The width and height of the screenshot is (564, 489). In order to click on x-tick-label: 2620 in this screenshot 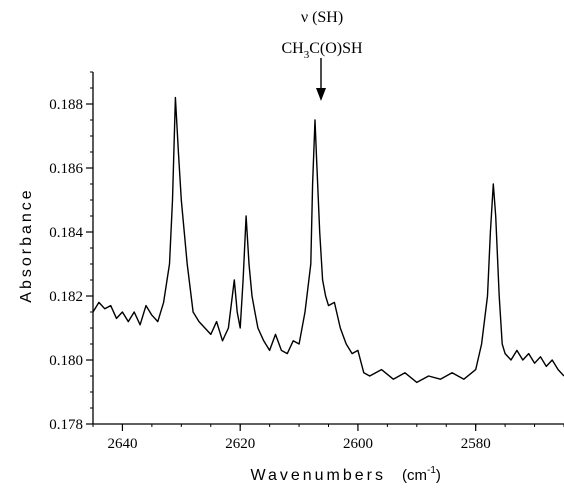, I will do `click(240, 444)`.